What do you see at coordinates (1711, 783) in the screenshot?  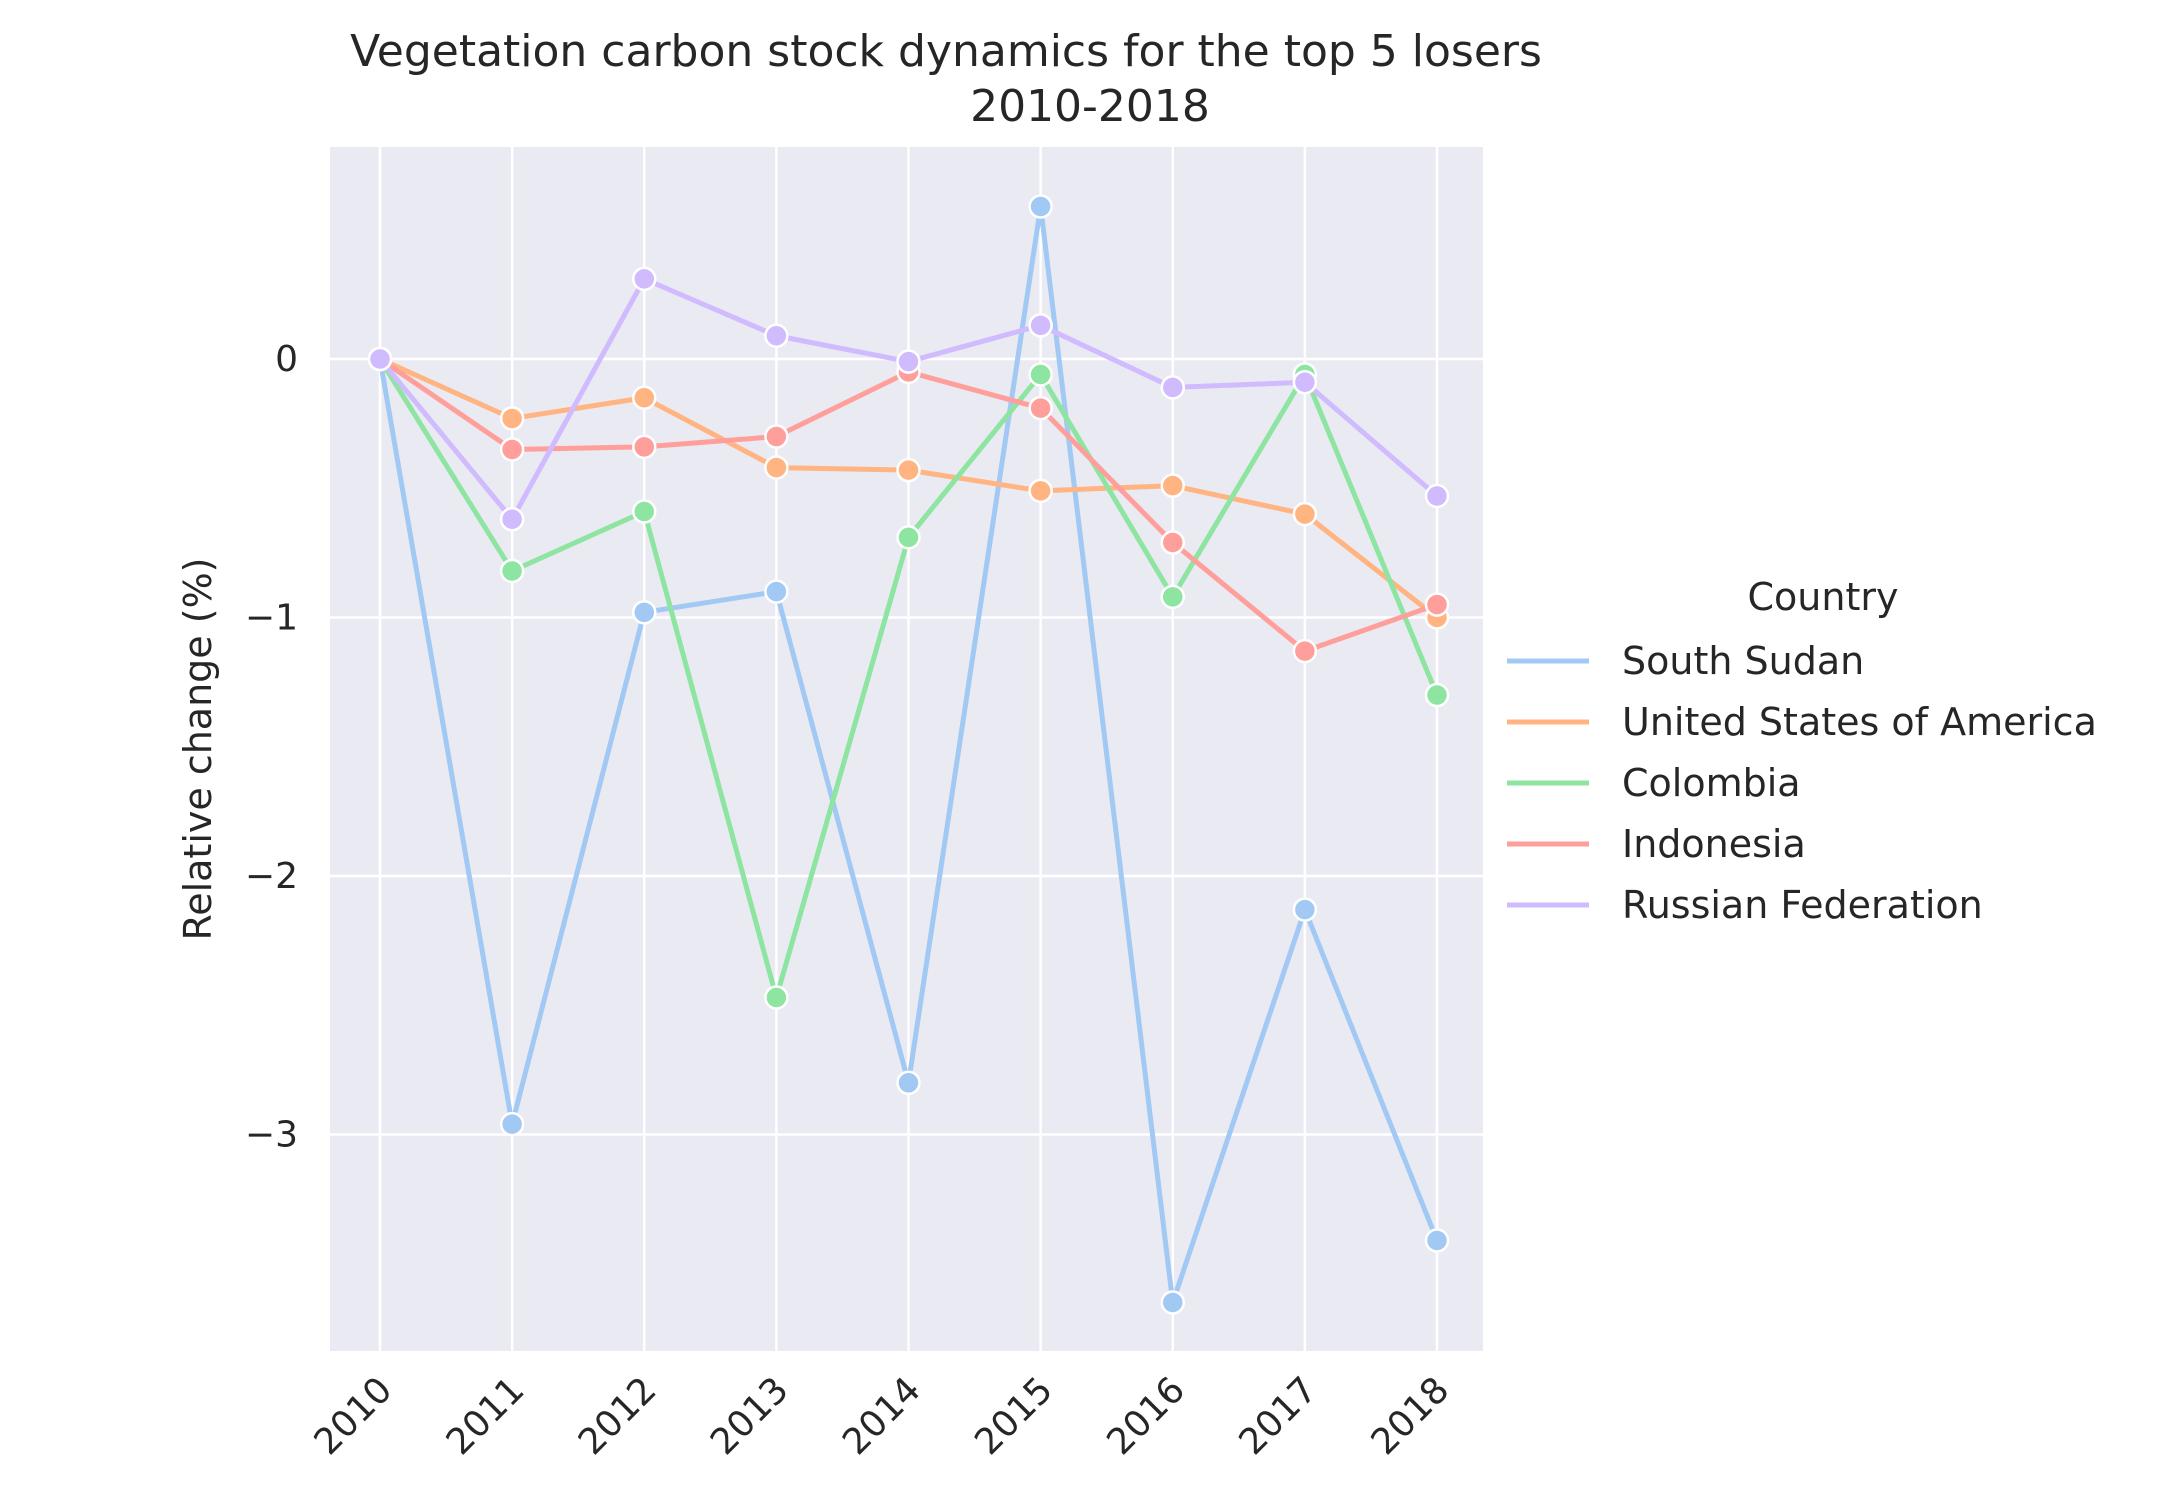 I see `legend-label-colombia: Colombia` at bounding box center [1711, 783].